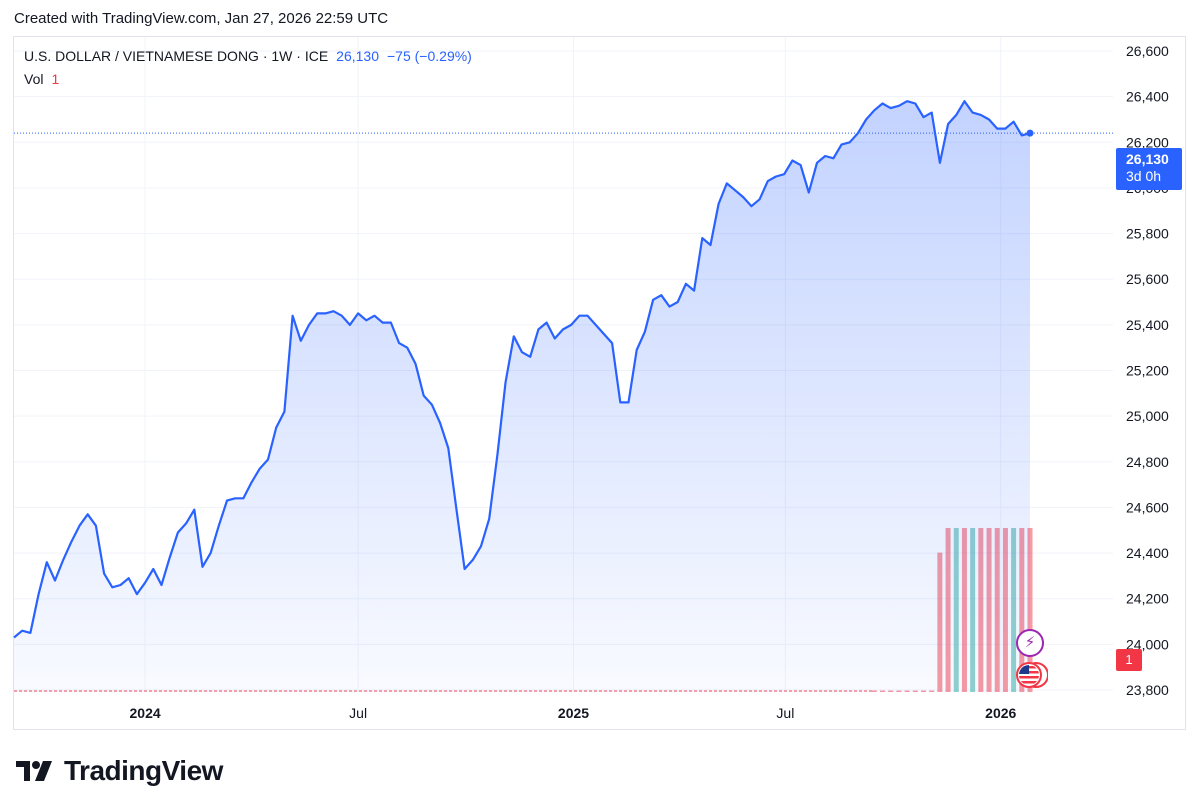  I want to click on volume-legend: Vol 1, so click(41, 79).